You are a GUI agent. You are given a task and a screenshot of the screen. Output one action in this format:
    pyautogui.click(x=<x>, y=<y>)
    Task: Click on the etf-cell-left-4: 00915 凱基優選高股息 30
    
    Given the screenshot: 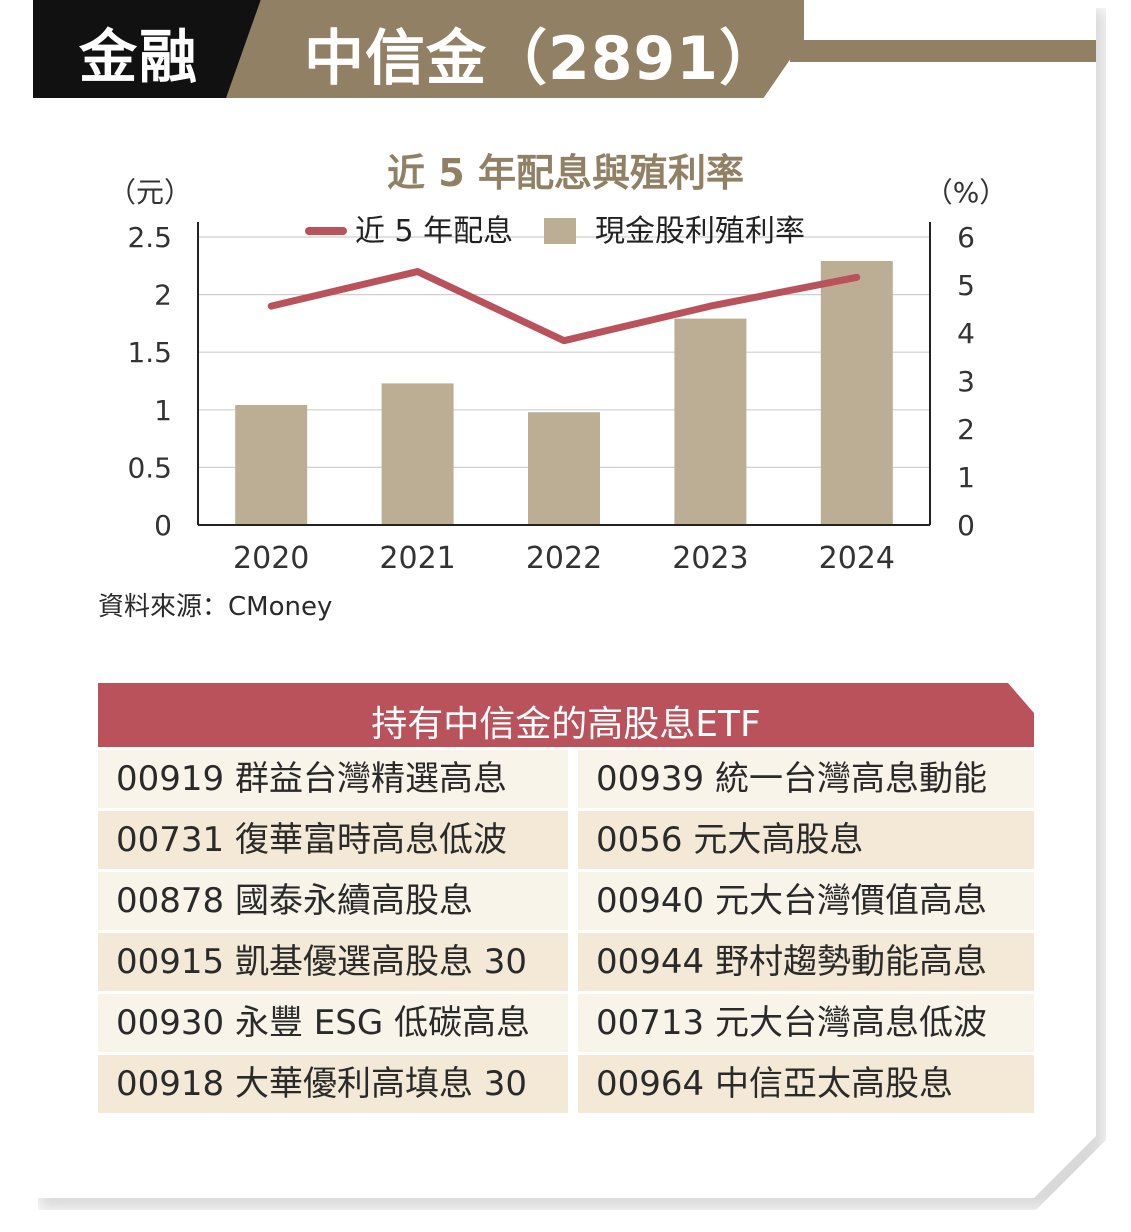 What is the action you would take?
    pyautogui.click(x=333, y=962)
    